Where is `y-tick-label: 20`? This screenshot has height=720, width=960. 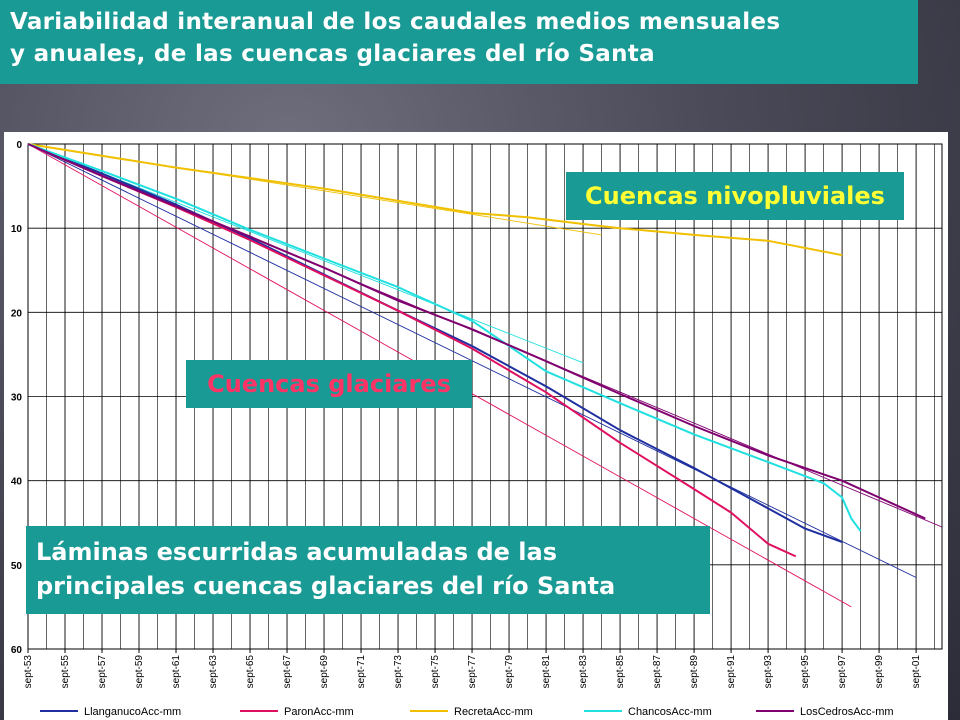
y-tick-label: 20 is located at coordinates (17, 313).